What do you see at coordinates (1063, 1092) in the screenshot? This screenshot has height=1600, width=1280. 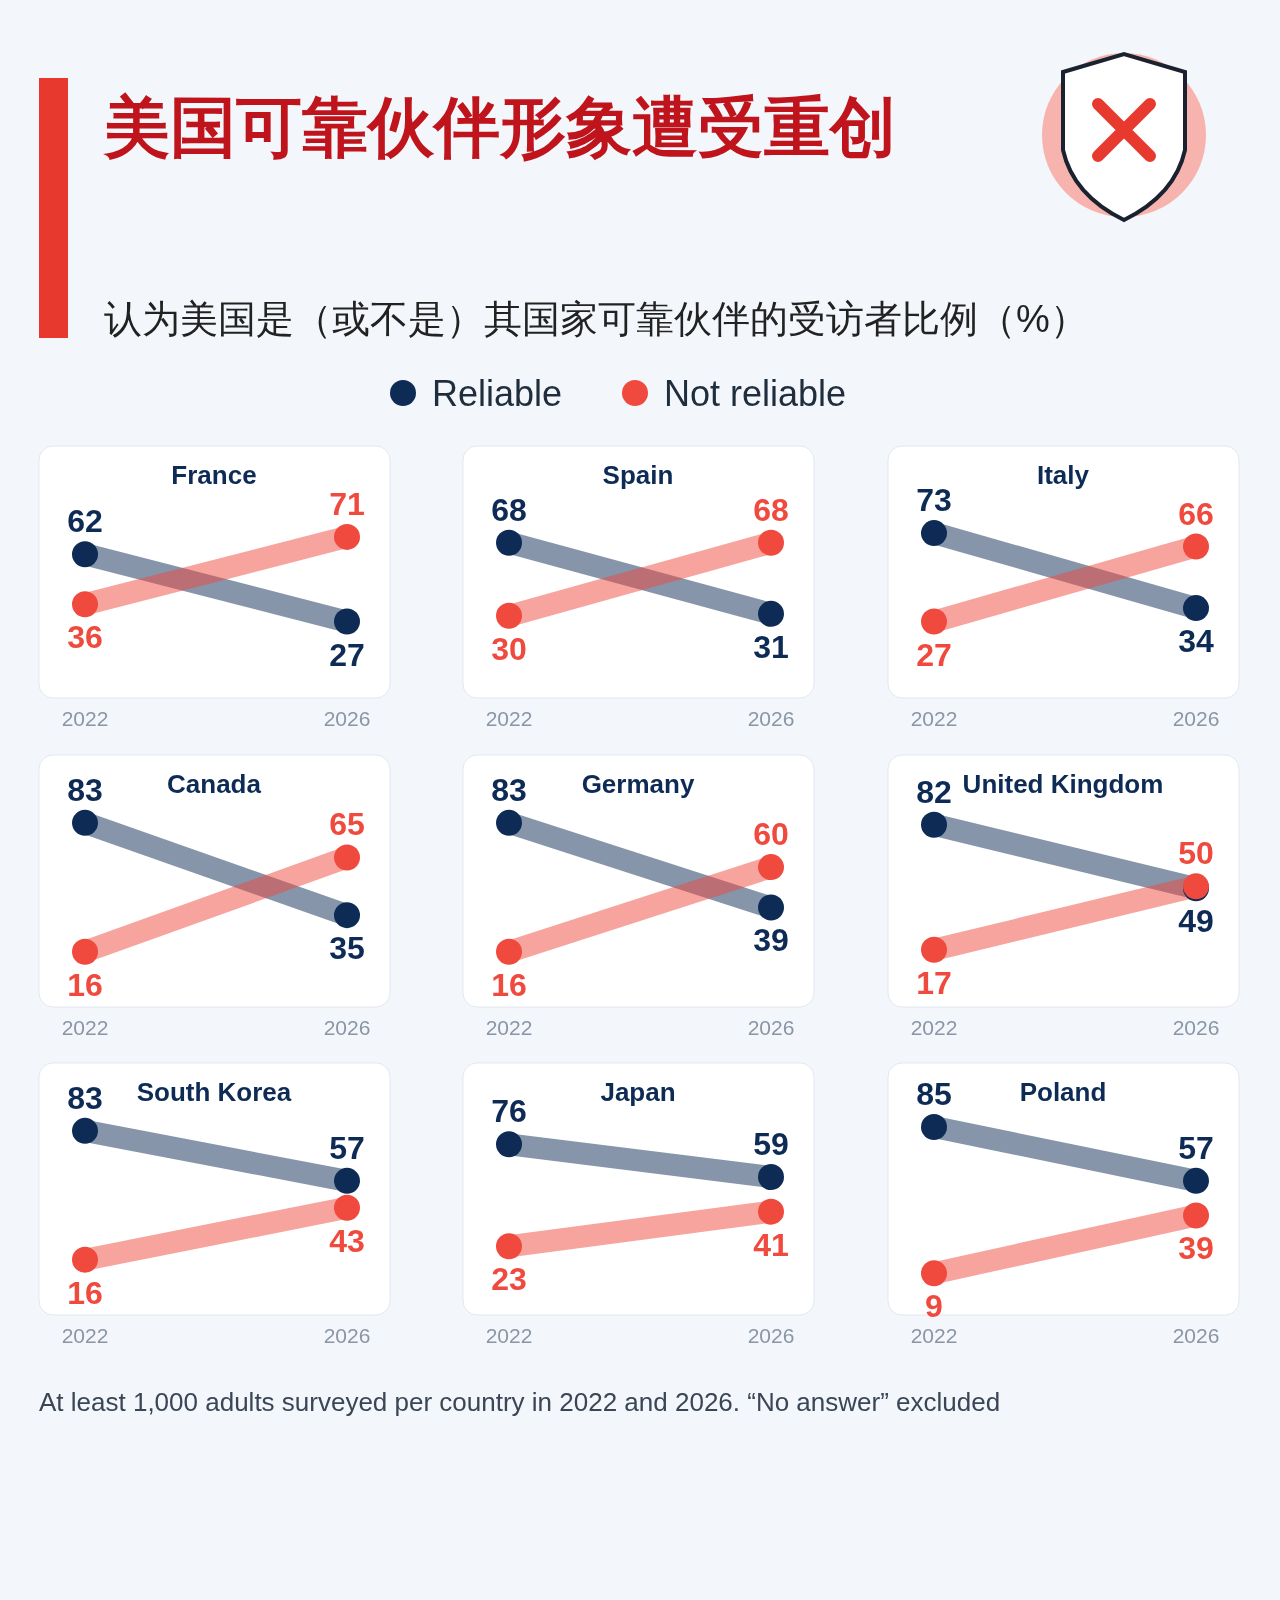 I see `chart-title: Poland` at bounding box center [1063, 1092].